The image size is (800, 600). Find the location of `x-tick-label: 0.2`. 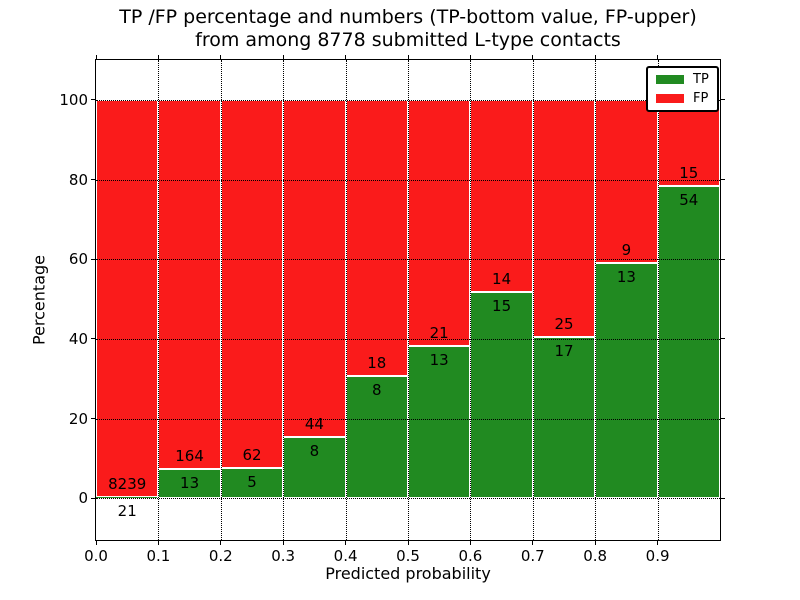

x-tick-label: 0.2 is located at coordinates (220, 556).